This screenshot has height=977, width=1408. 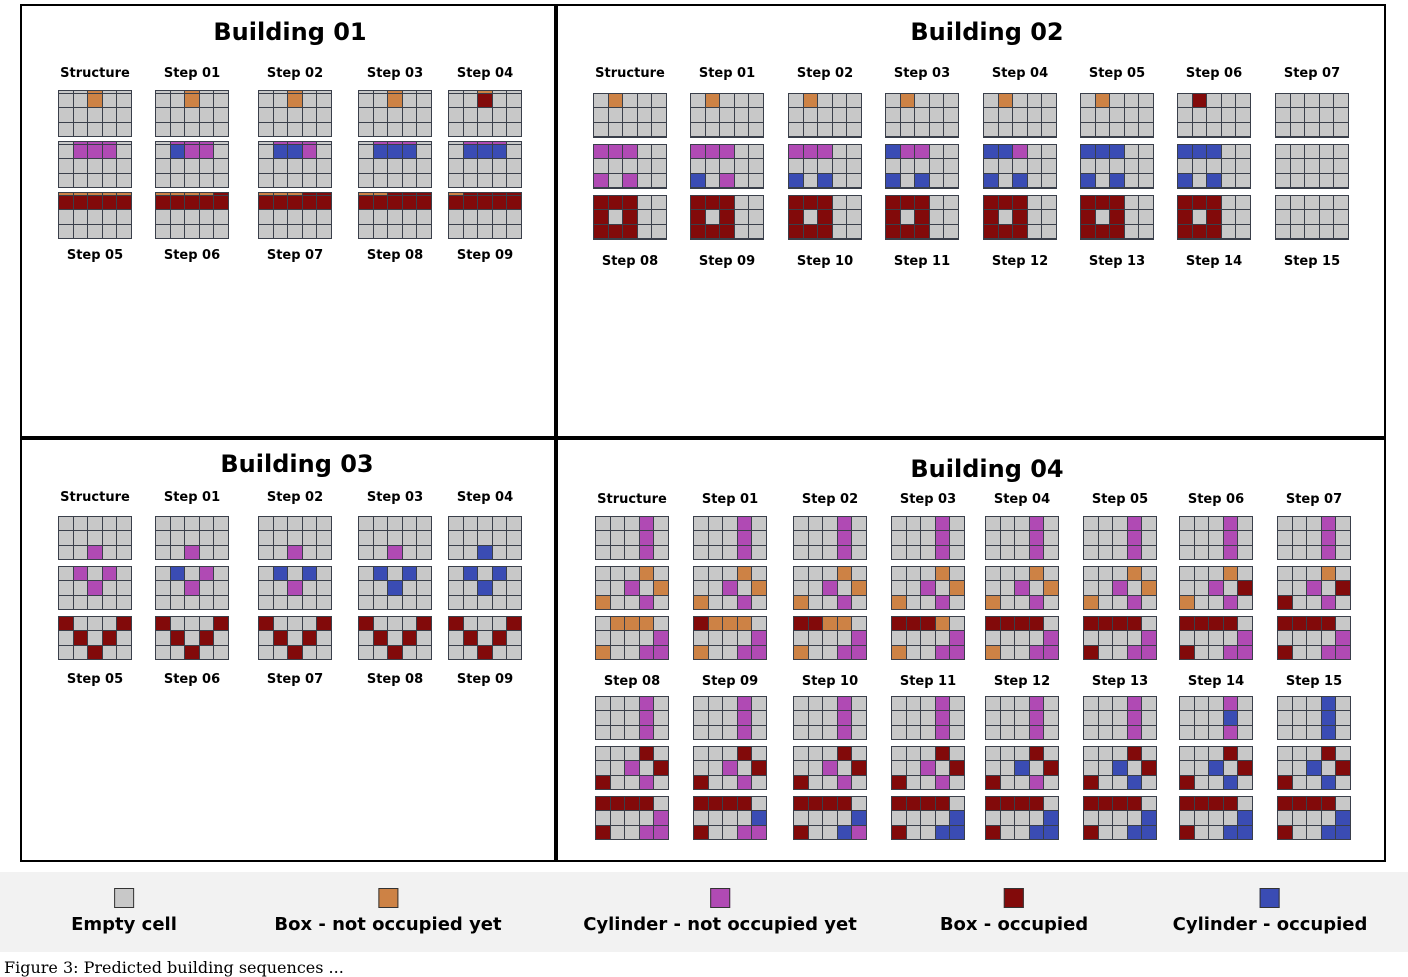 I want to click on step-label: Step 03, so click(x=922, y=73).